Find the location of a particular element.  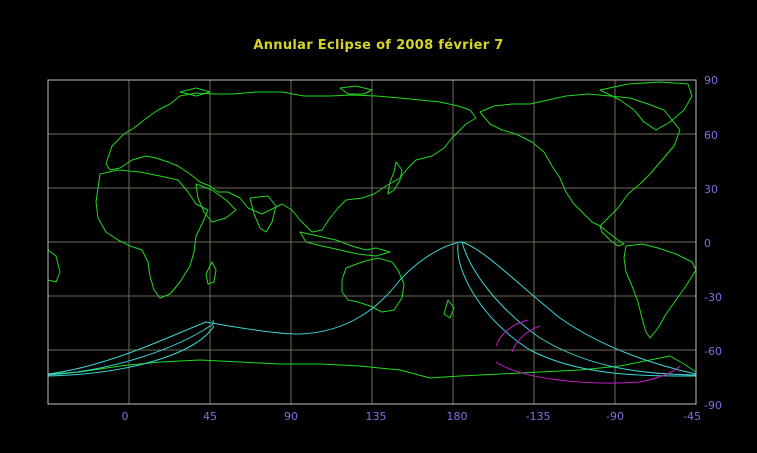

central-path-south-limit is located at coordinates (131, 351).